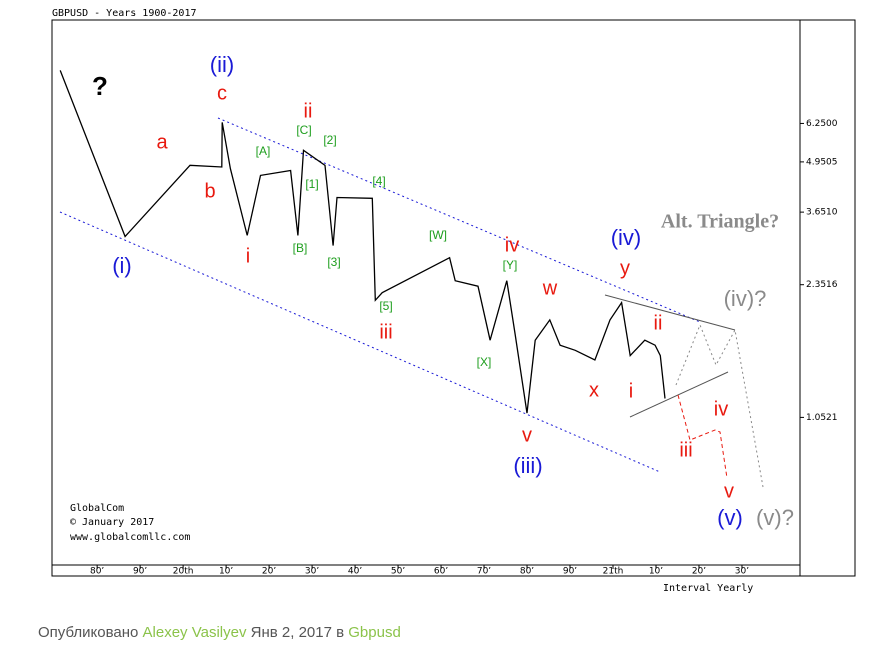 This screenshot has height=668, width=874. Describe the element at coordinates (775, 517) in the screenshot. I see `wave-label: (v)?` at that location.